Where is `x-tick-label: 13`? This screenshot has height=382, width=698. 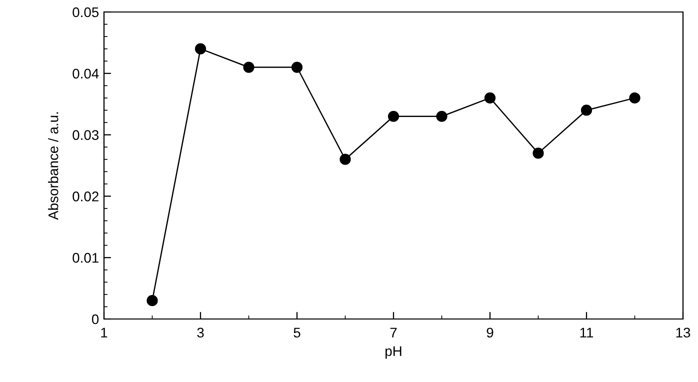 x-tick-label: 13 is located at coordinates (683, 333).